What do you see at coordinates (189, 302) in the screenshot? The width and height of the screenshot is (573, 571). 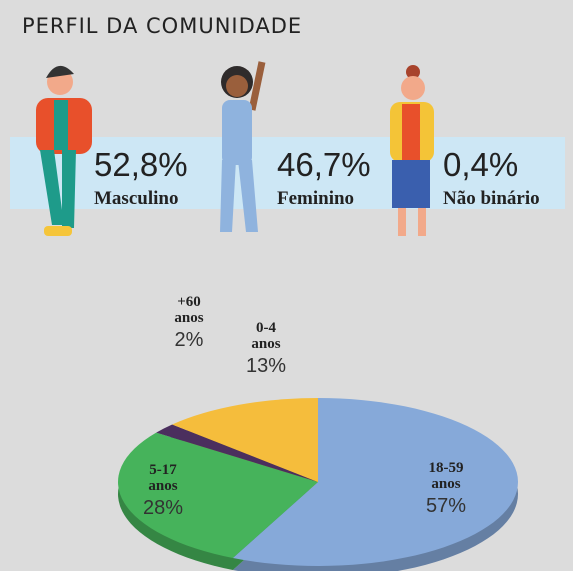 I see `slice-label: +60` at bounding box center [189, 302].